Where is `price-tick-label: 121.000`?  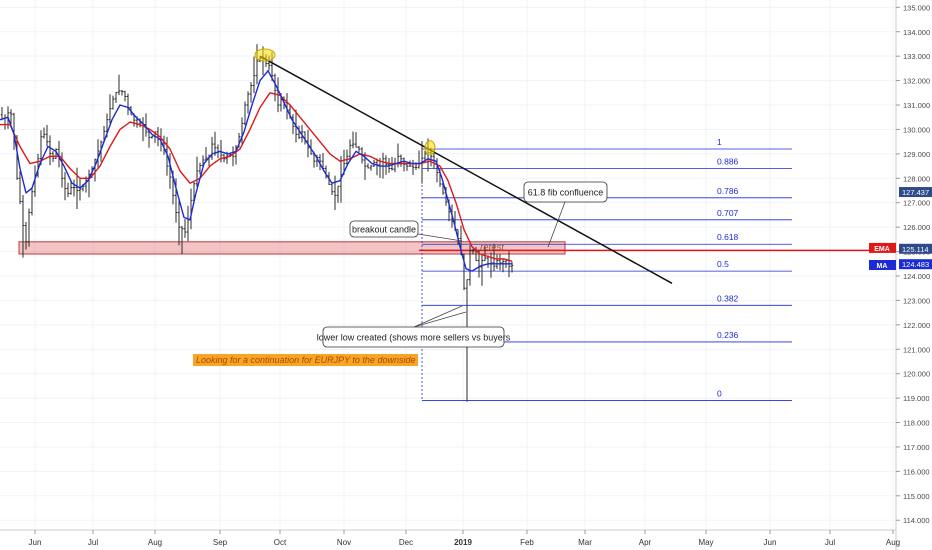
price-tick-label: 121.000 is located at coordinates (916, 349).